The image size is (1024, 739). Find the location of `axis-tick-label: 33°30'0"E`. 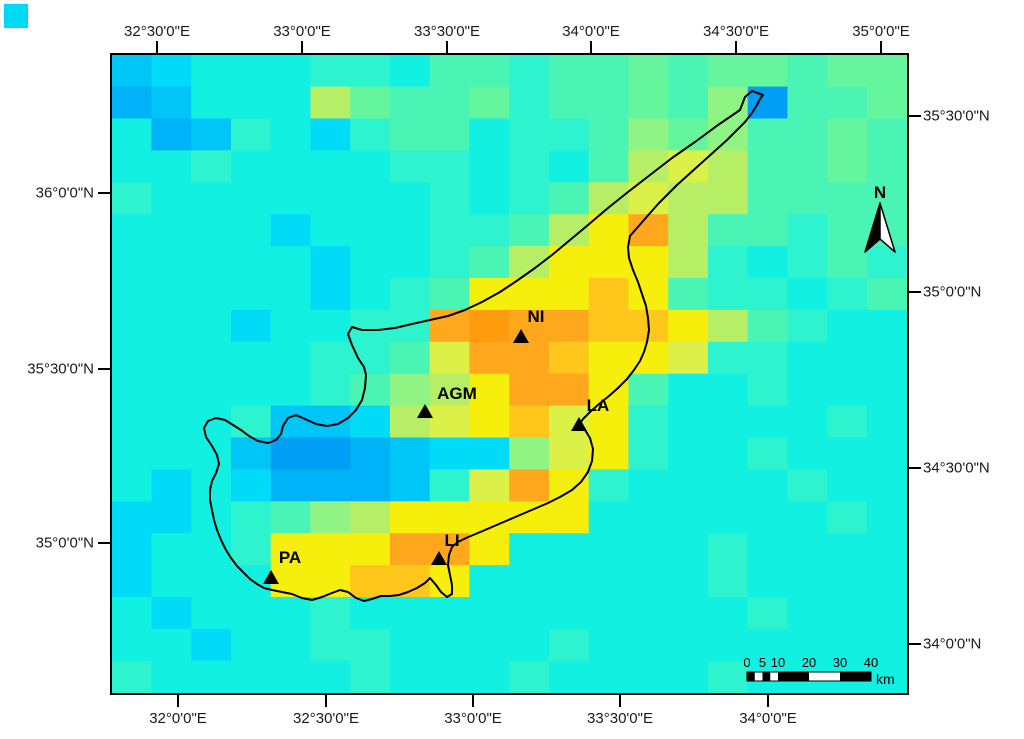

axis-tick-label: 33°30'0"E is located at coordinates (620, 718).